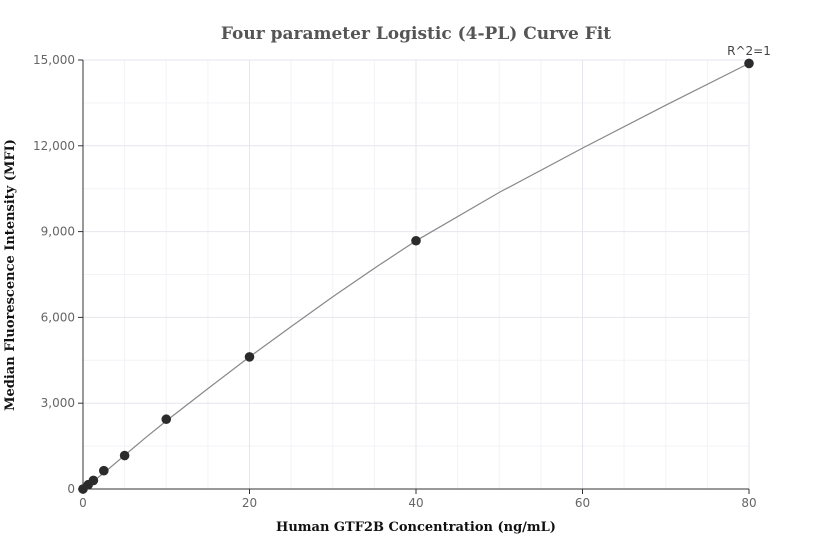 This screenshot has width=832, height=560. I want to click on x-tick-label: 0, so click(83, 503).